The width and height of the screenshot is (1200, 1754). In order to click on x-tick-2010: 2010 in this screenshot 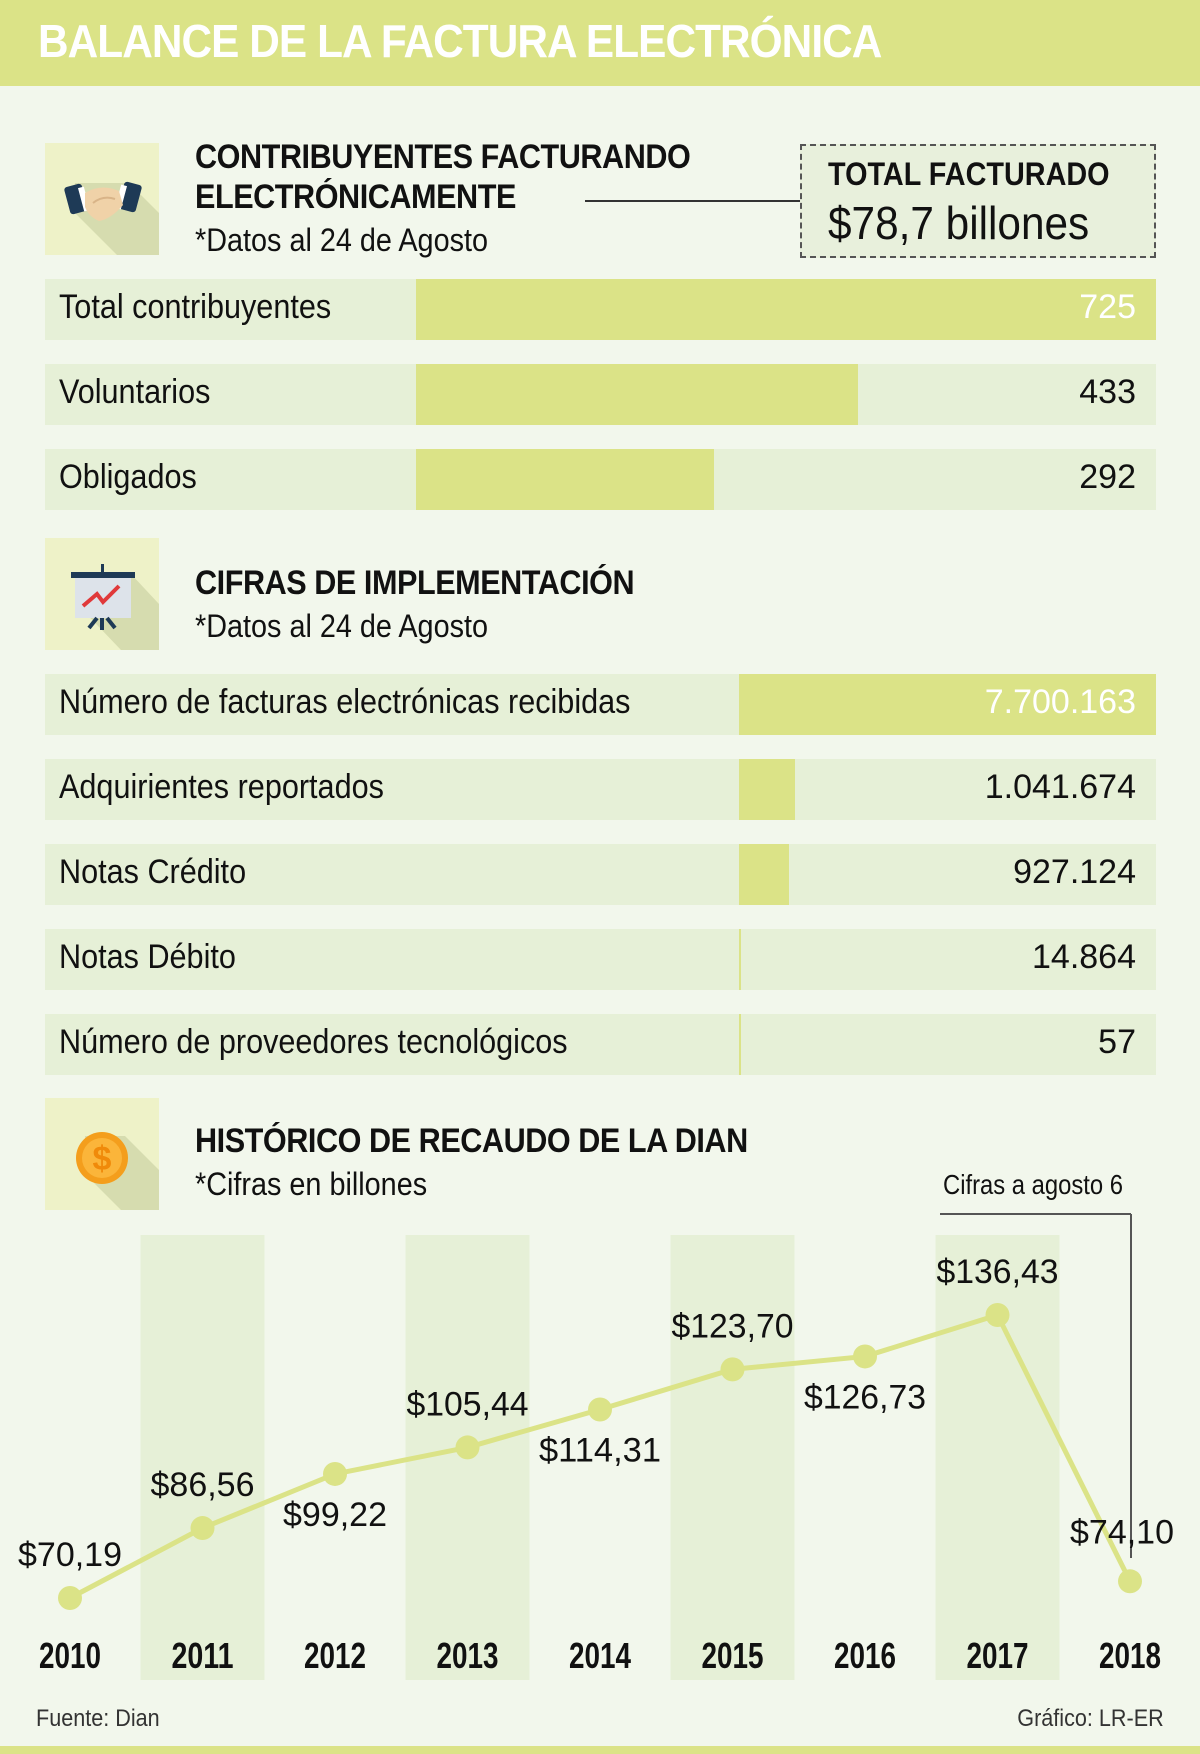, I will do `click(70, 1655)`.